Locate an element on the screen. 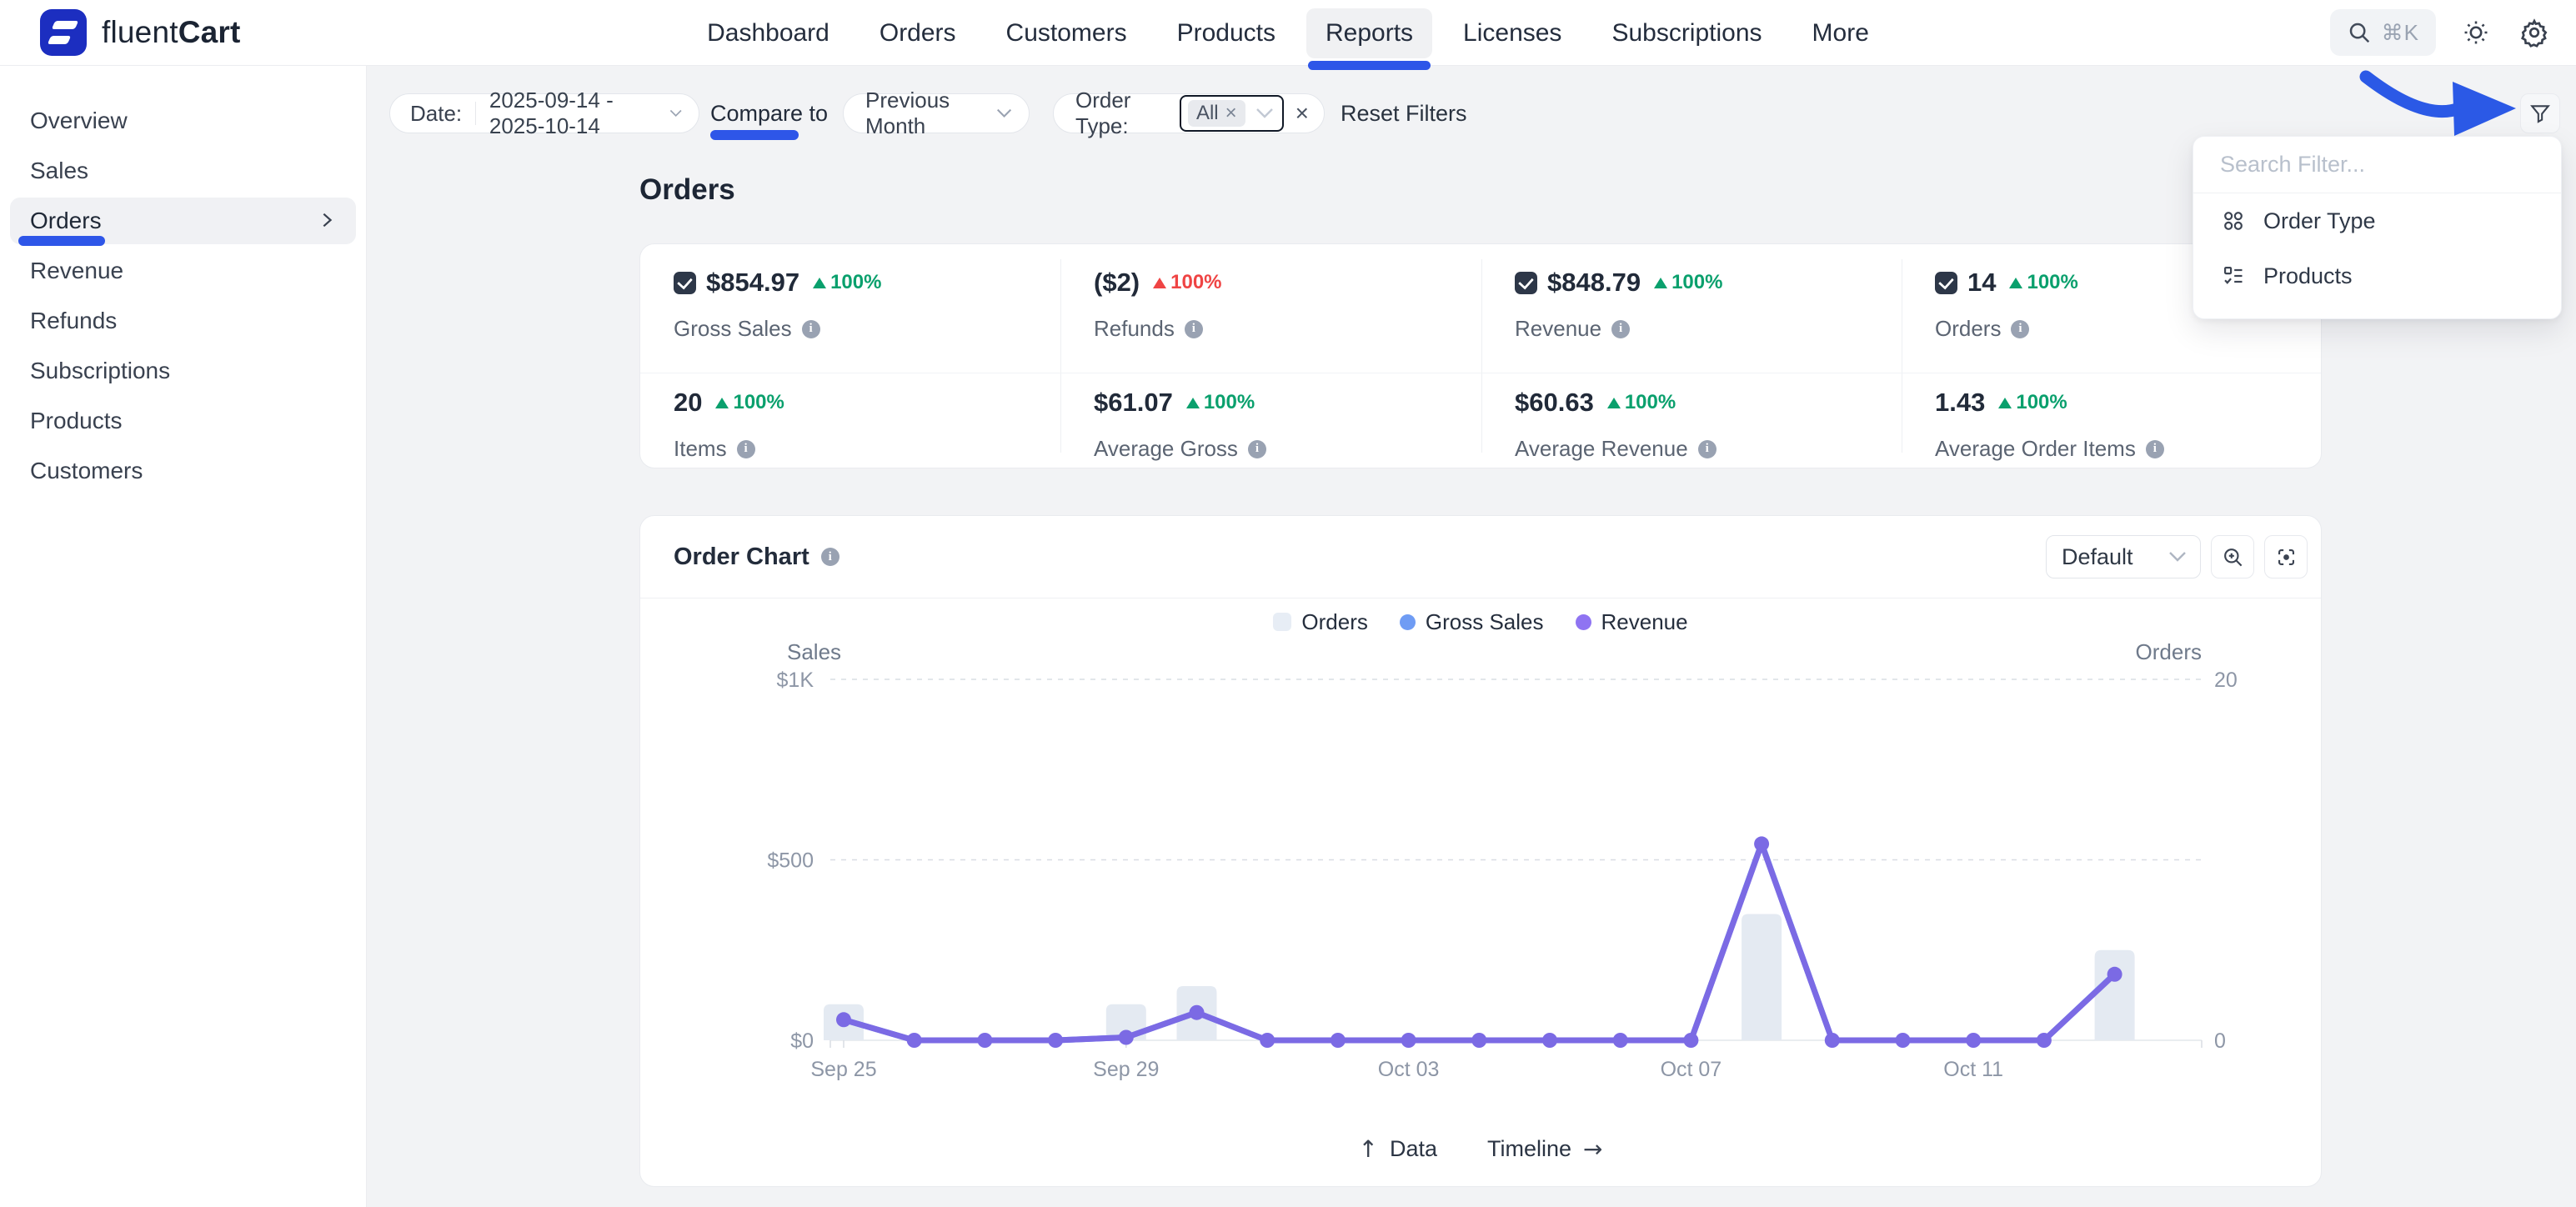 Image resolution: width=2576 pixels, height=1207 pixels. active-tab-underline is located at coordinates (1369, 65).